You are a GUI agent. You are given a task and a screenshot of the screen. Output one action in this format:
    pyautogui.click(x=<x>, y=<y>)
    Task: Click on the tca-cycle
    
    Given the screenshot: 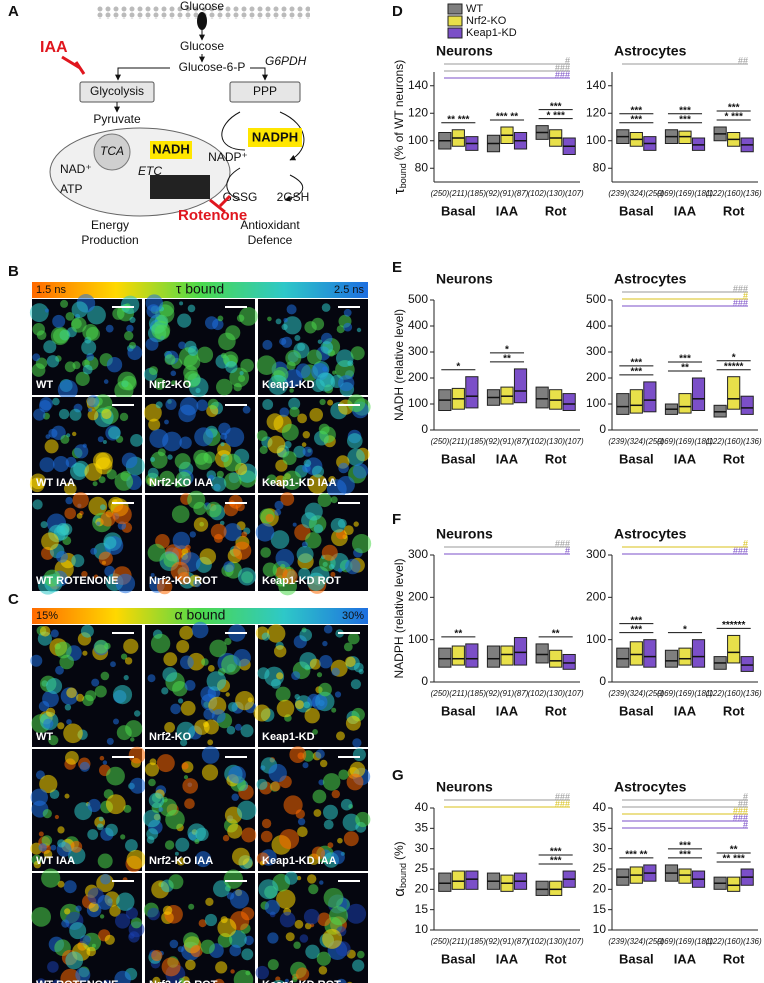 What is the action you would take?
    pyautogui.click(x=112, y=152)
    